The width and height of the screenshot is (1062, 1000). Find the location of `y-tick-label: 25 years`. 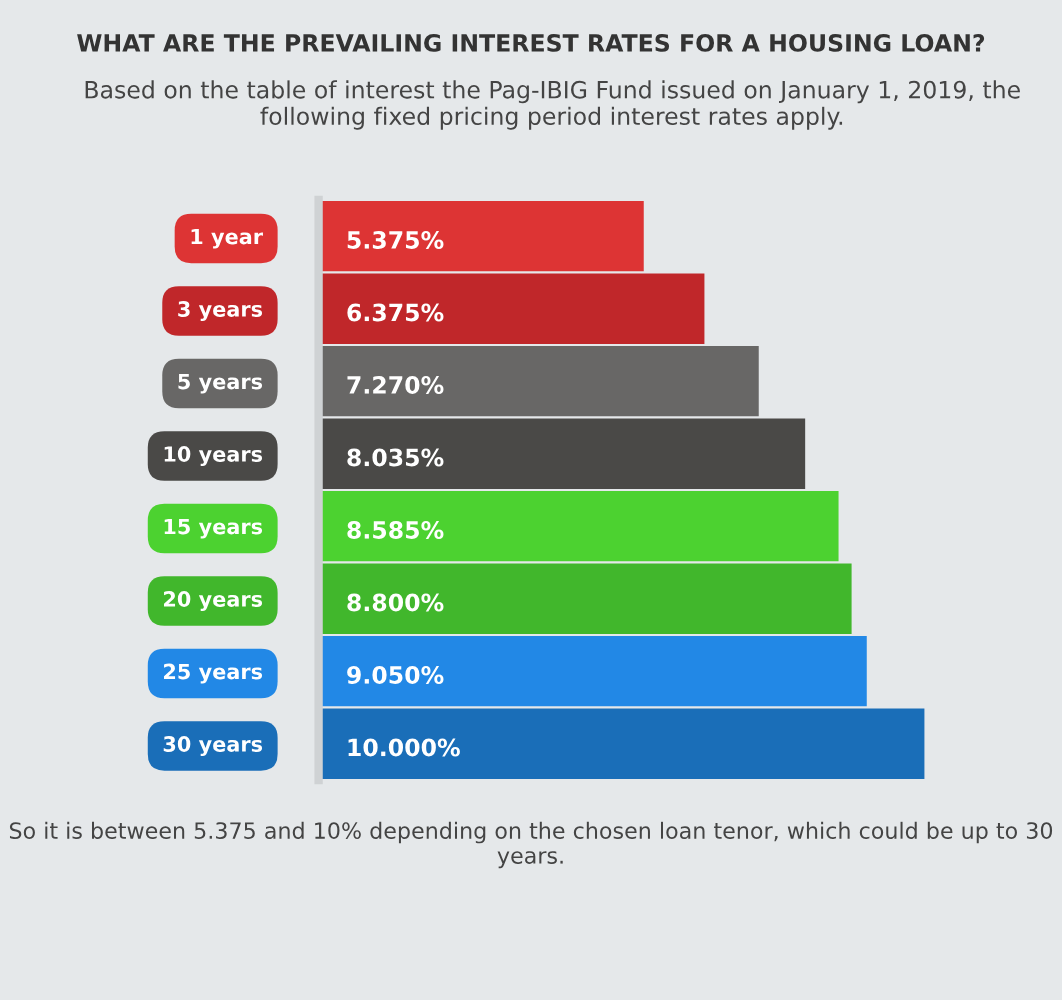

y-tick-label: 25 years is located at coordinates (213, 673).